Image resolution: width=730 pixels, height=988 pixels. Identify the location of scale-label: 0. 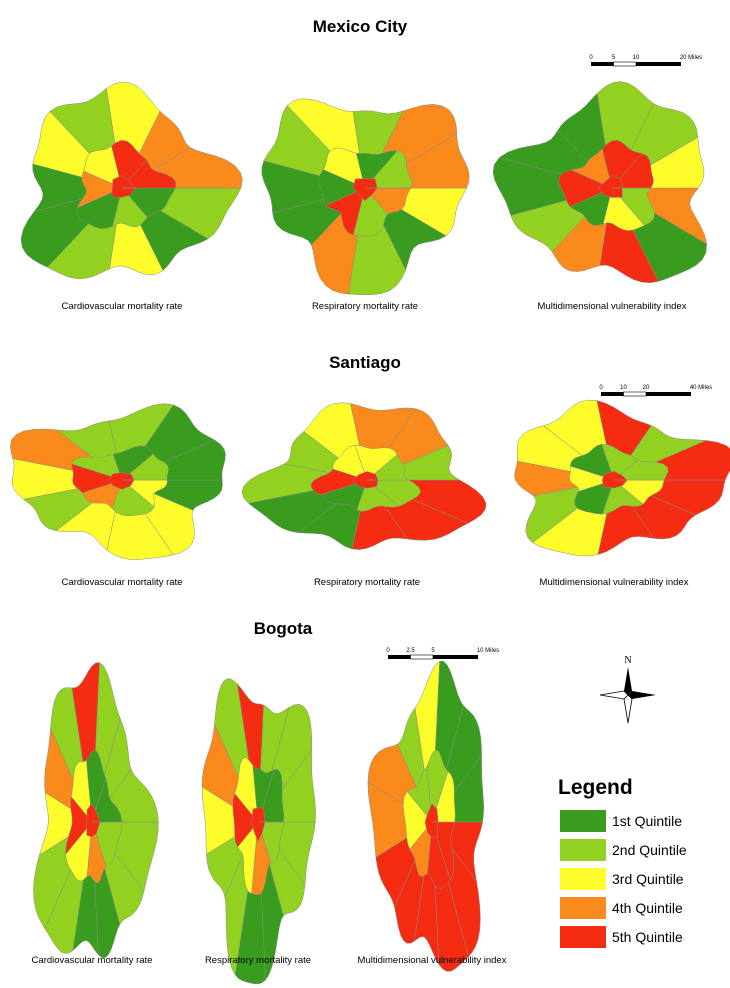
(591, 58).